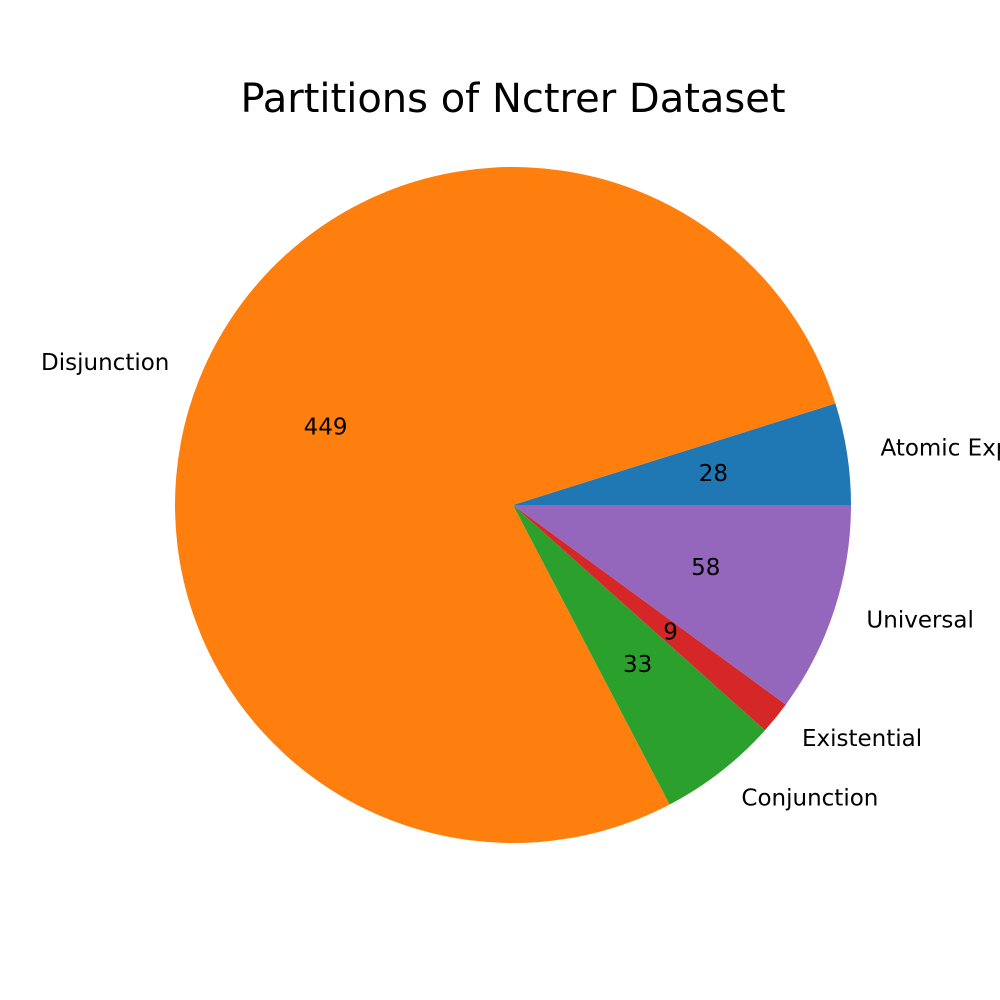 Image resolution: width=1000 pixels, height=1000 pixels. What do you see at coordinates (512, 99) in the screenshot?
I see `chart-title: Partitions of Nctrer Dataset` at bounding box center [512, 99].